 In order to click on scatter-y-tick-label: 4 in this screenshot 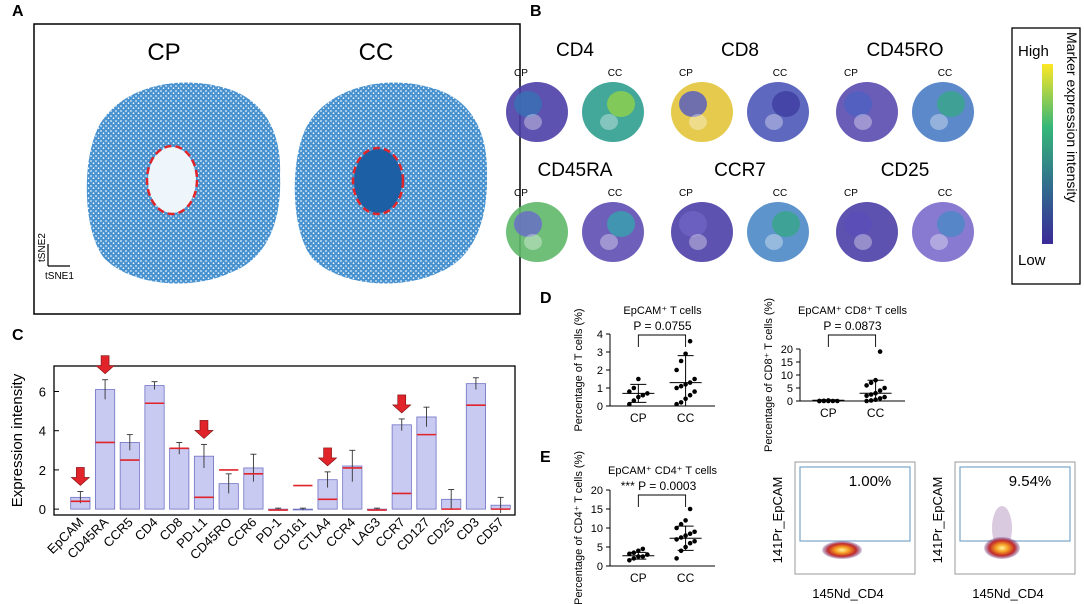, I will do `click(600, 335)`.